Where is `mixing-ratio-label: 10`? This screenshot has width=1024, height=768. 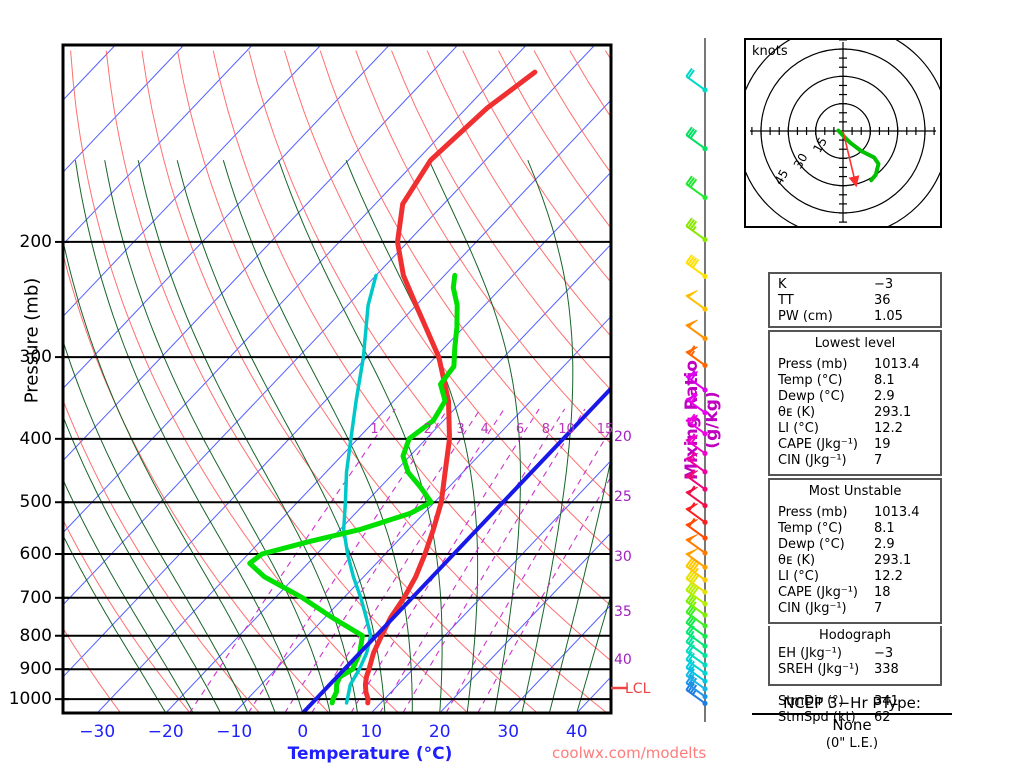 mixing-ratio-label: 10 is located at coordinates (566, 429).